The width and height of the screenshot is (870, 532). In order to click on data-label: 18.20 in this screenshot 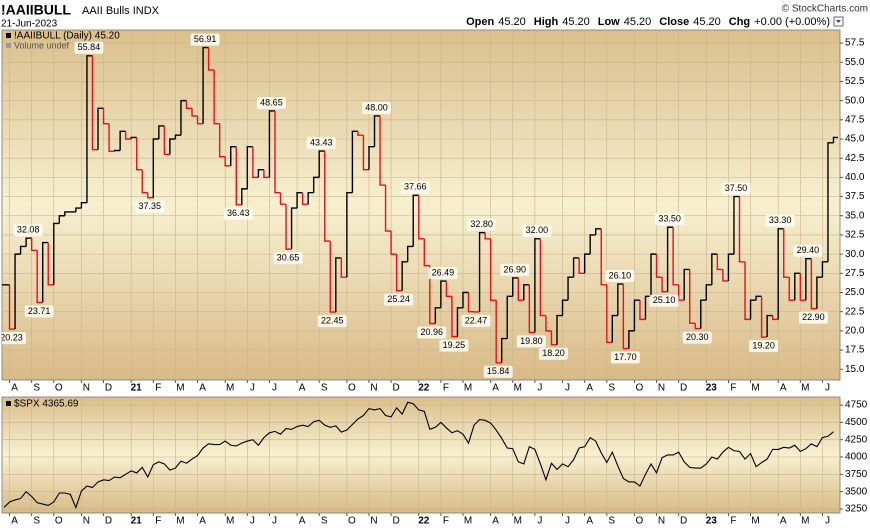, I will do `click(553, 353)`.